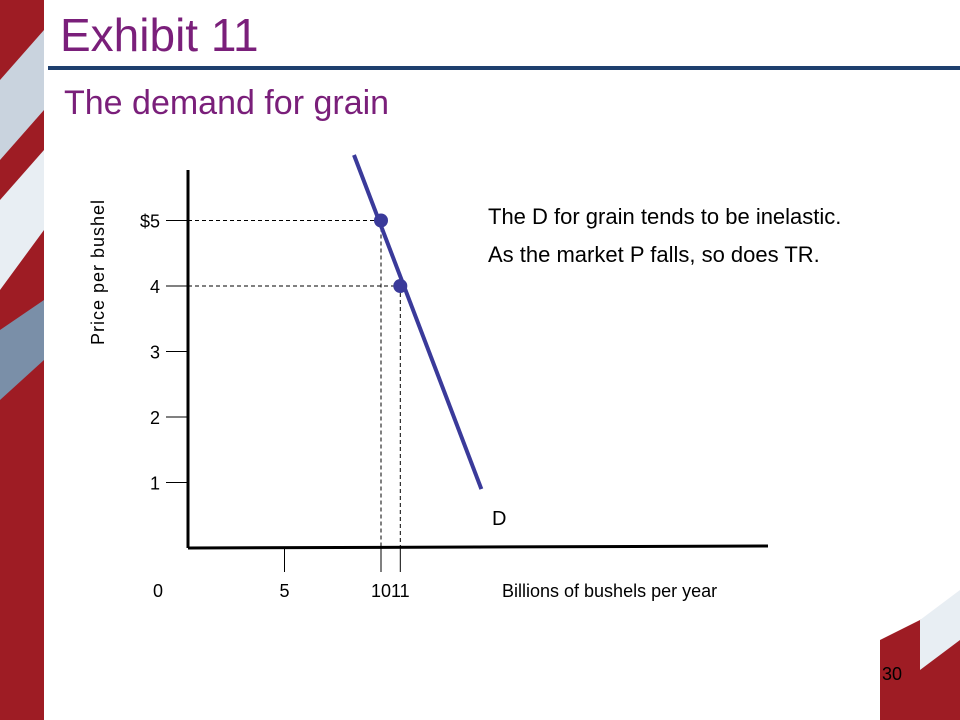 The image size is (960, 720). I want to click on chart-annotation: As the market P falls, so does TR., so click(654, 254).